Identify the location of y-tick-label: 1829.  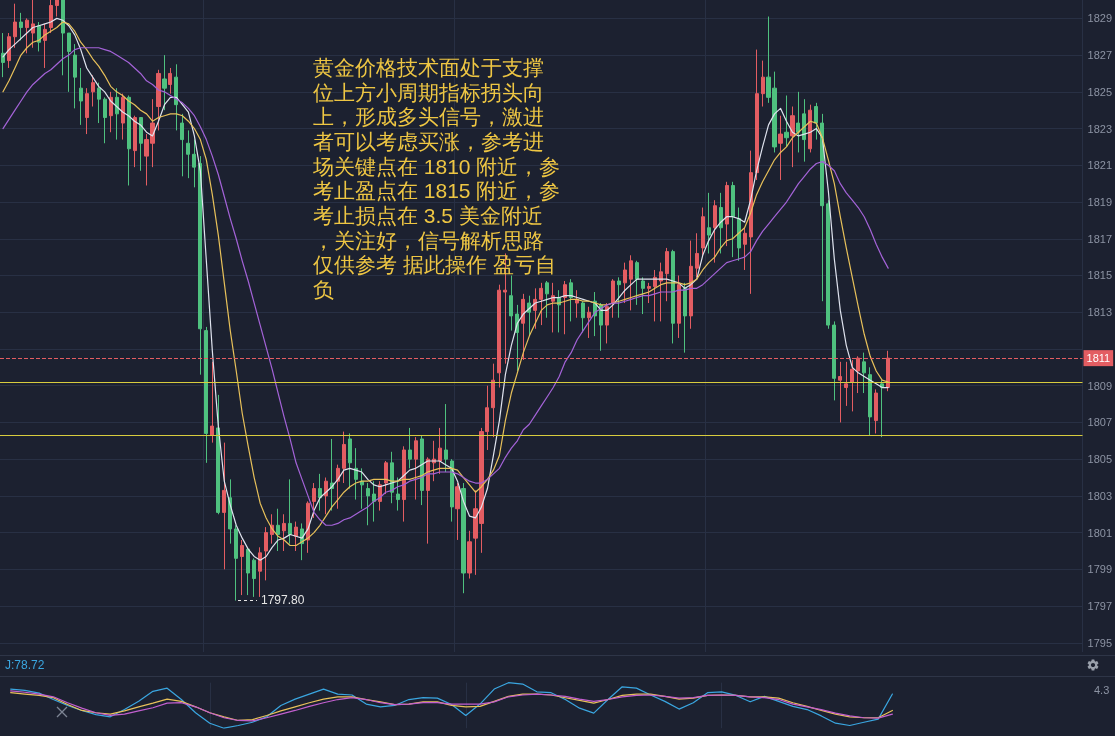
(1100, 18).